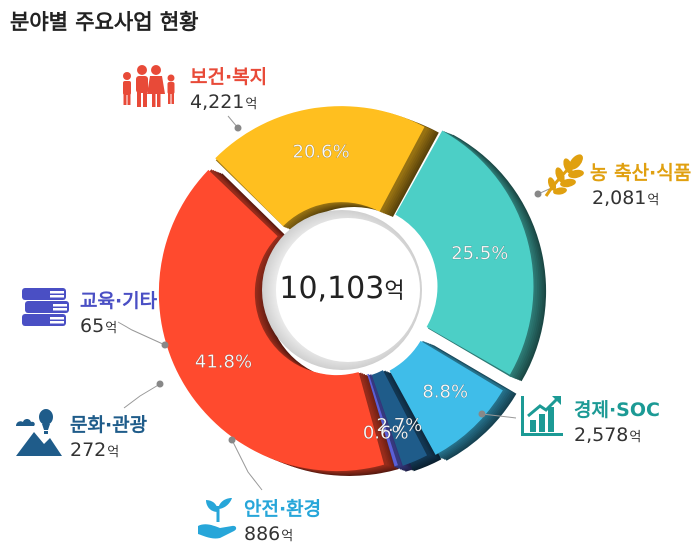  Describe the element at coordinates (400, 425) in the screenshot. I see `percent-label: 2.7%` at that location.